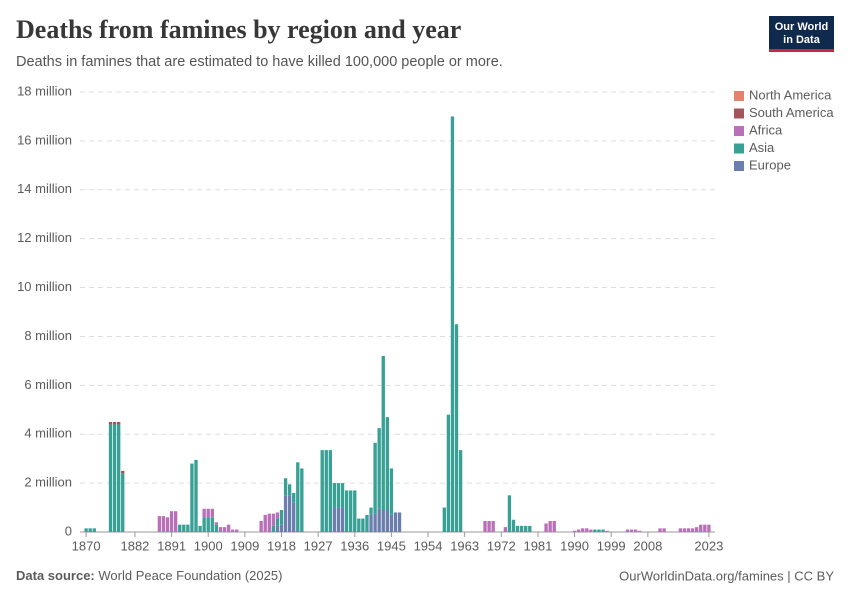 This screenshot has height=605, width=850. Describe the element at coordinates (354, 545) in the screenshot. I see `x-tick-label: 1936` at that location.